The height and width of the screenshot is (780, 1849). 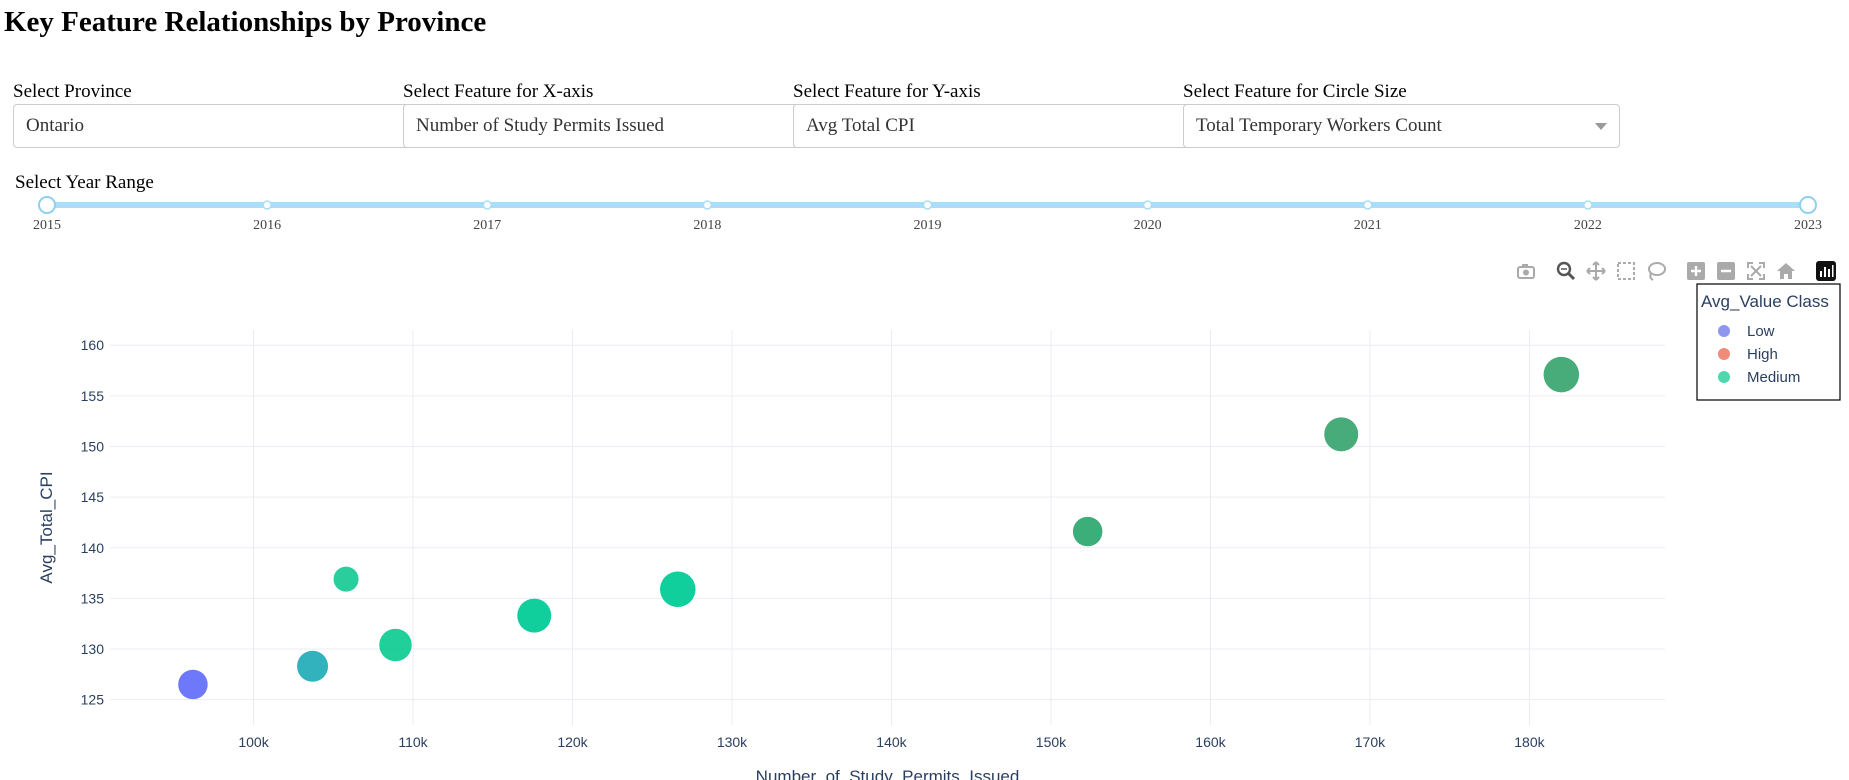 I want to click on province-label: Select Province, so click(x=72, y=91).